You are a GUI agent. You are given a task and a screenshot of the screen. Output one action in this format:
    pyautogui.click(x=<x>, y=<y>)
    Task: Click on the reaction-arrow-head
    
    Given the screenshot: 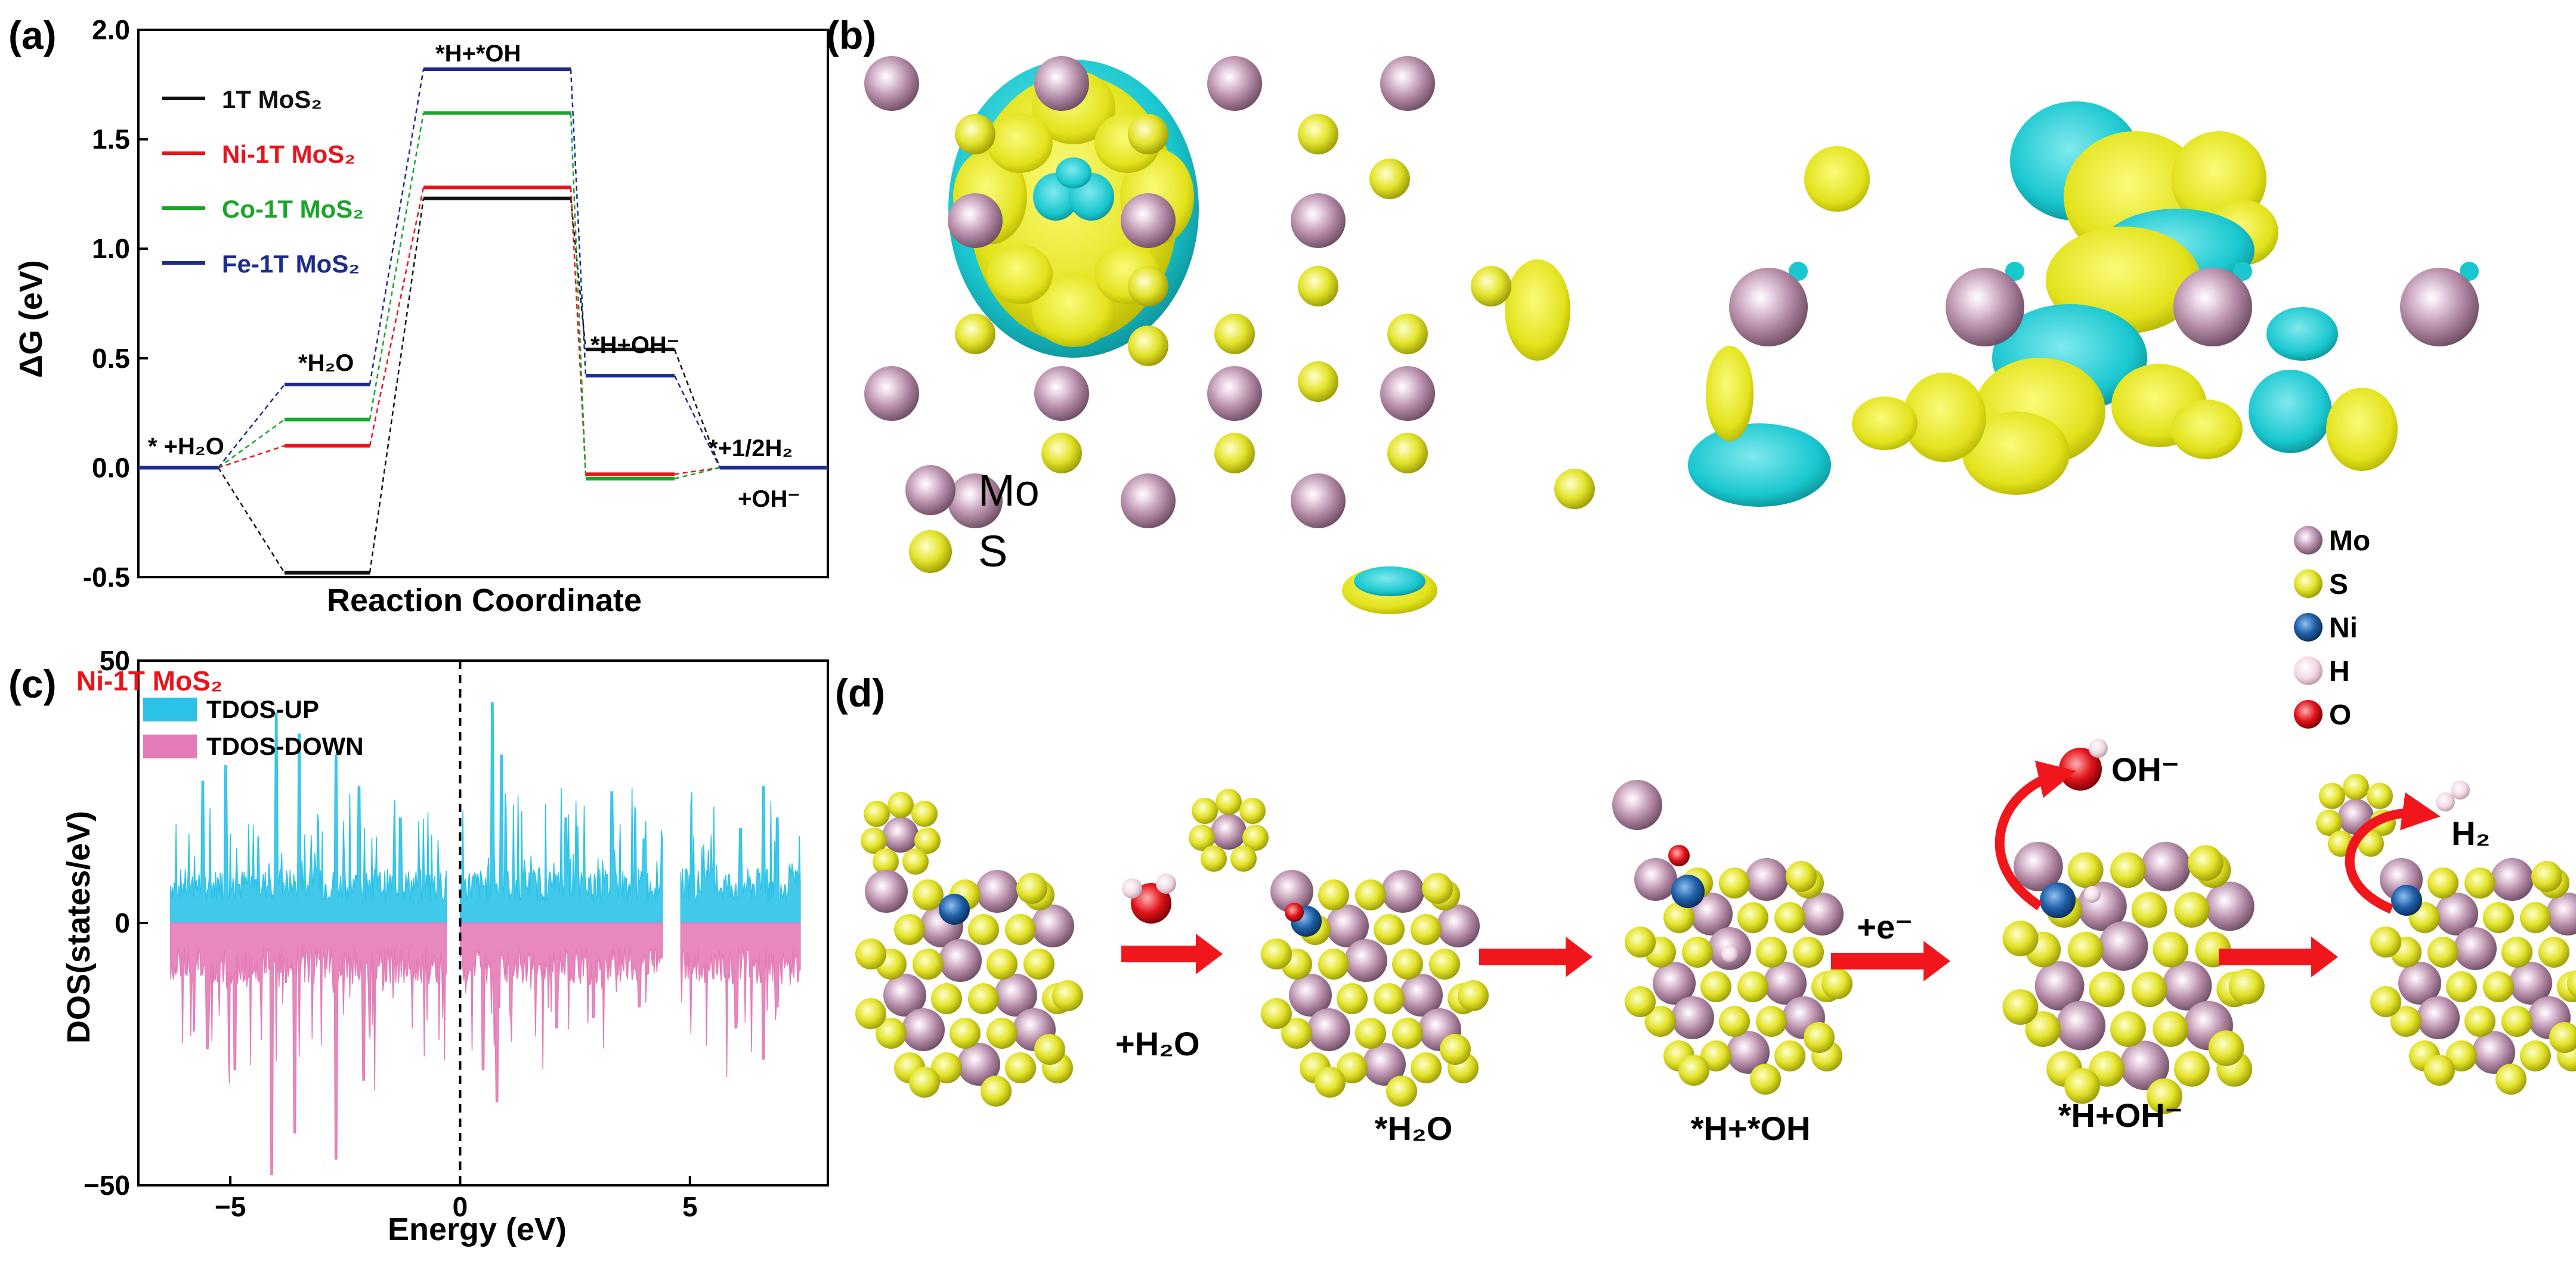 What is the action you would take?
    pyautogui.click(x=2324, y=957)
    